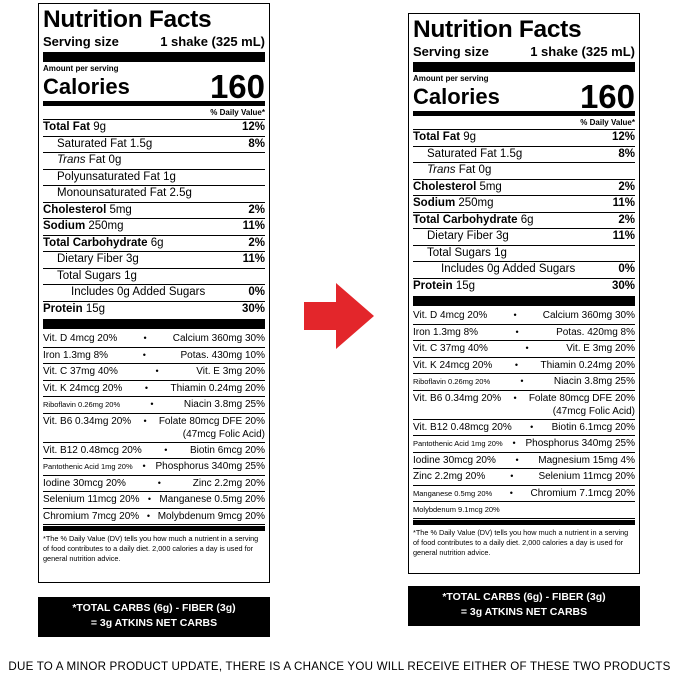  Describe the element at coordinates (91, 499) in the screenshot. I see `vitamin-left: Selenium 11mcg 20%` at that location.